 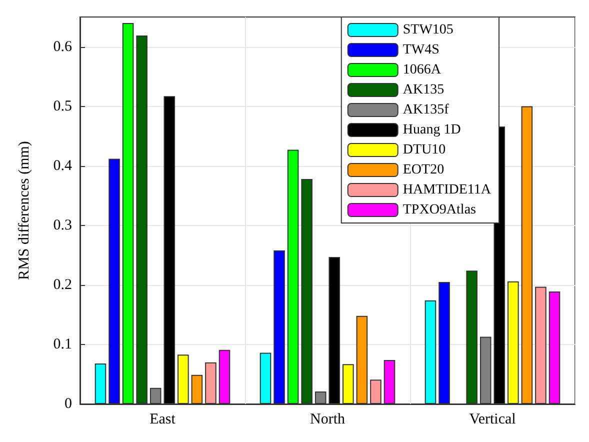 I want to click on legend-label: EOT20, so click(x=423, y=170).